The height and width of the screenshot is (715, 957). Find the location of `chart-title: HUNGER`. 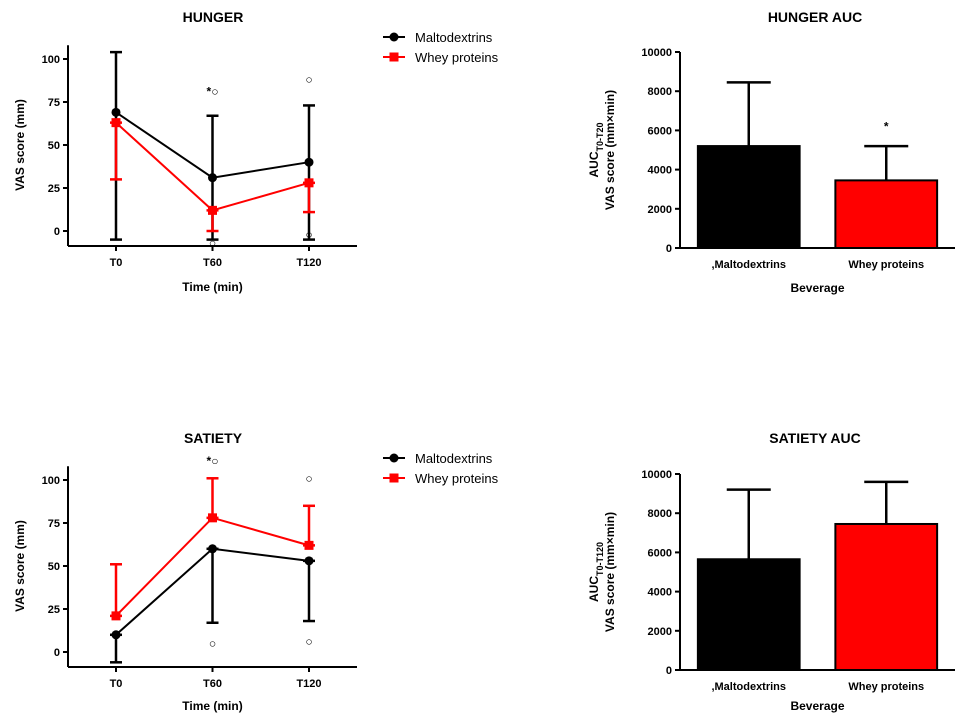

chart-title: HUNGER is located at coordinates (213, 17).